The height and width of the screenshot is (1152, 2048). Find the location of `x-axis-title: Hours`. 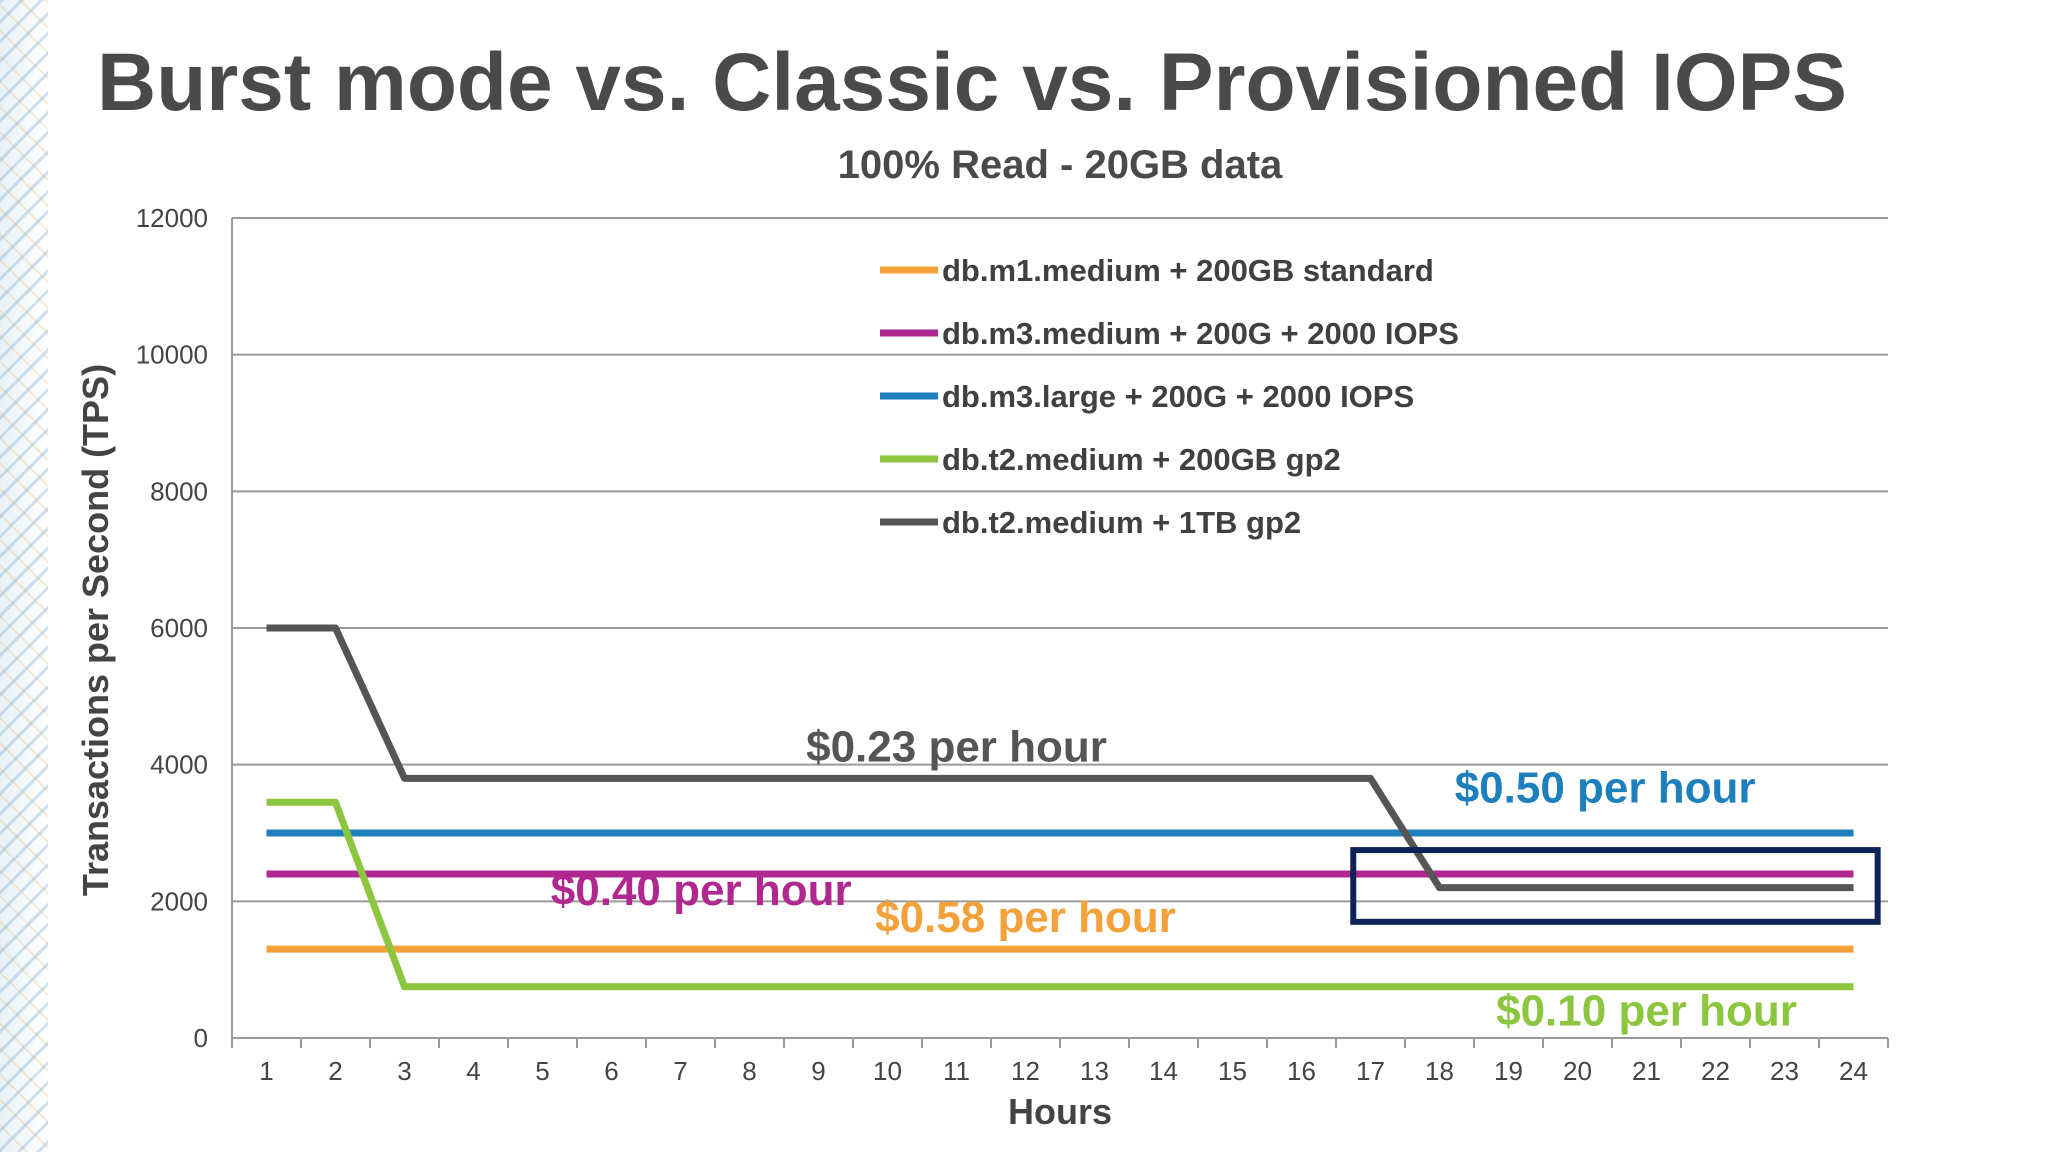

x-axis-title: Hours is located at coordinates (1060, 1111).